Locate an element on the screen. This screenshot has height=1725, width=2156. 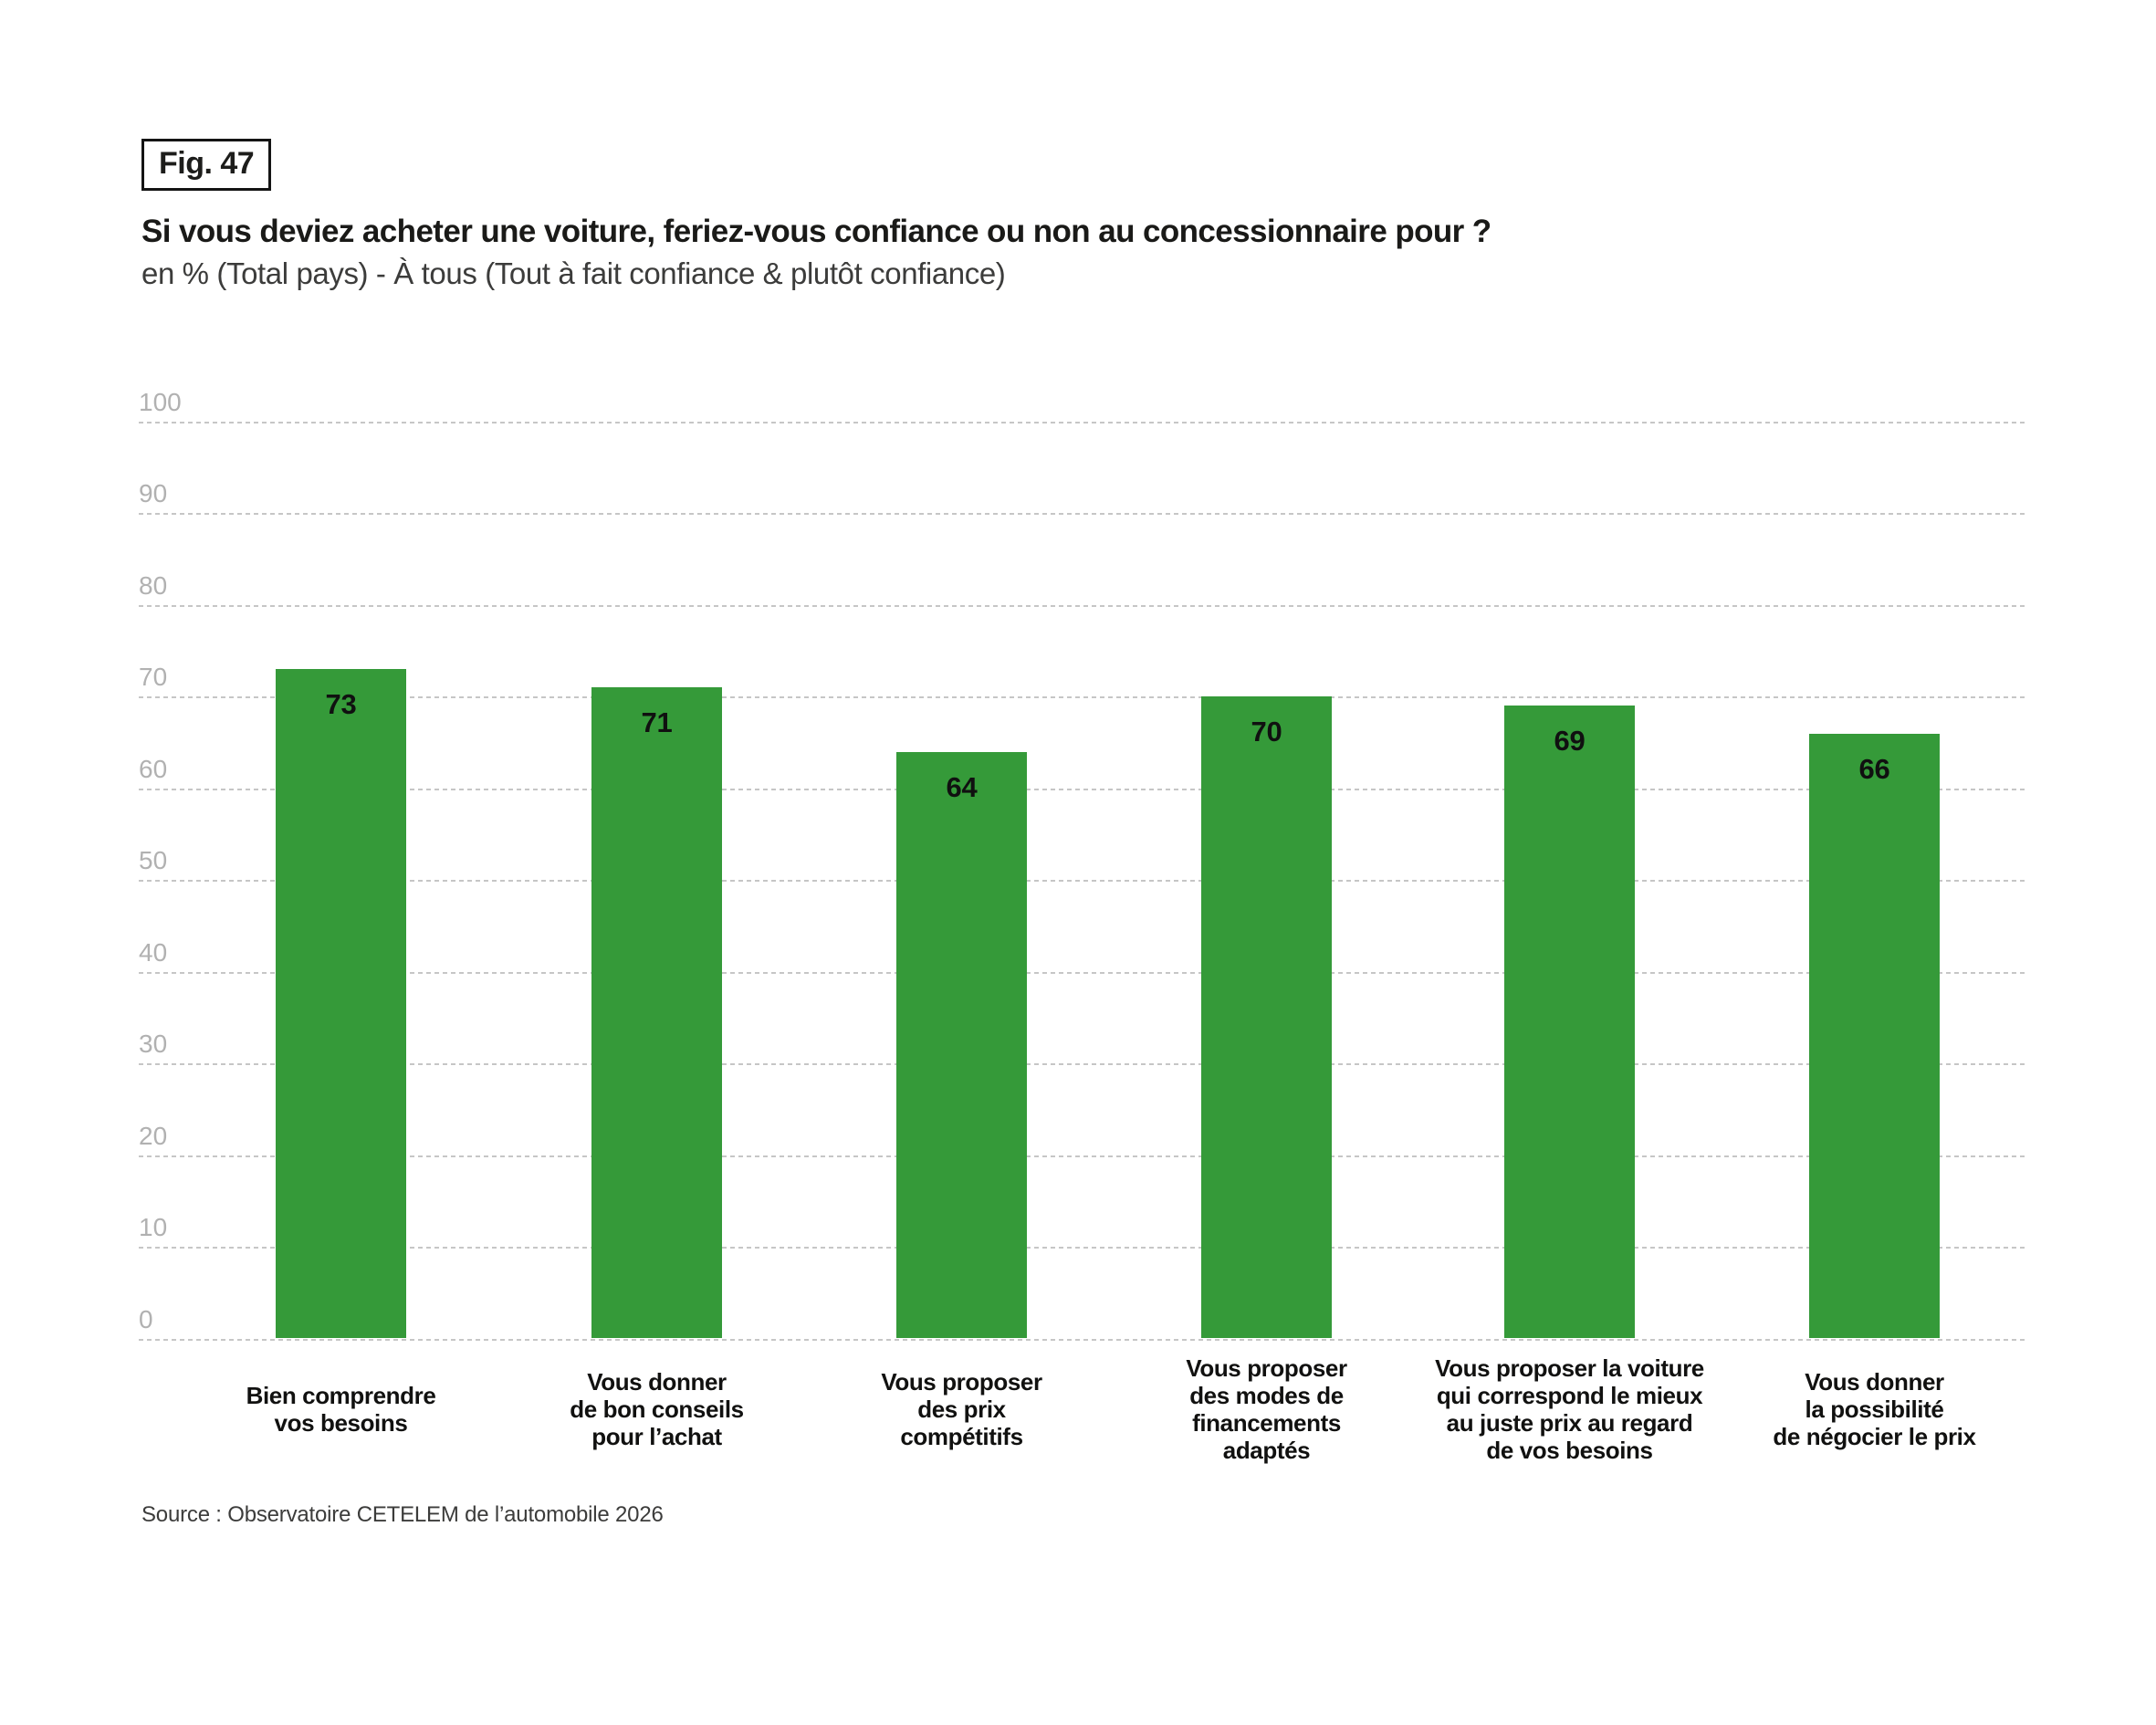
y-tick-label-0: 0 is located at coordinates (146, 1318).